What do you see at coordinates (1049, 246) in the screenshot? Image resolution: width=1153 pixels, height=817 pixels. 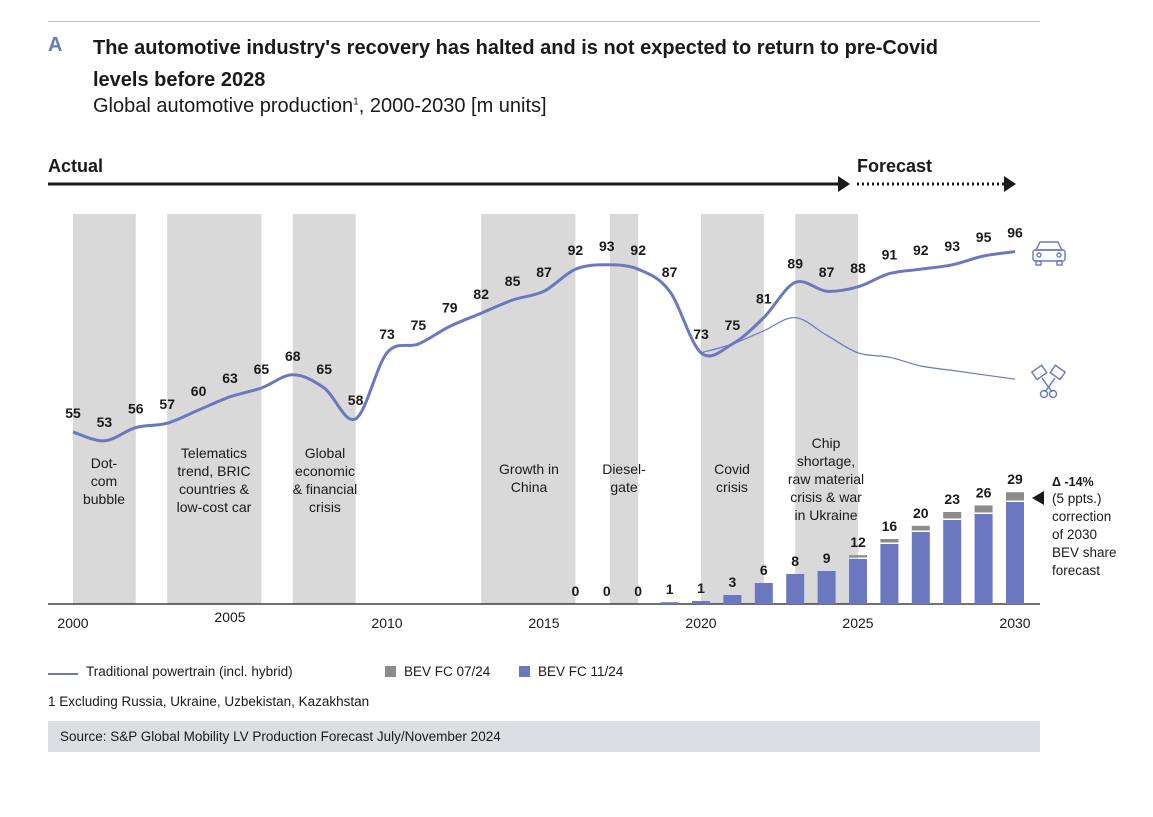 I see `car-roof` at bounding box center [1049, 246].